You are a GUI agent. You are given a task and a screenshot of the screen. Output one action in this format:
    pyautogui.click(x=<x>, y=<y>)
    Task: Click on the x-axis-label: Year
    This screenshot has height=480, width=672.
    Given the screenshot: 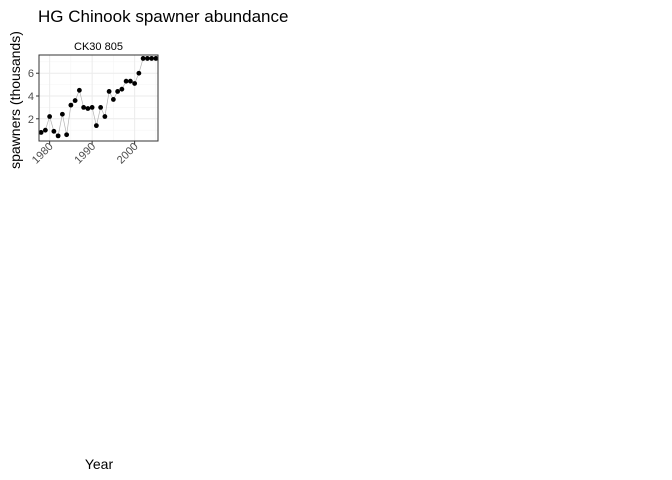 What is the action you would take?
    pyautogui.click(x=99, y=464)
    